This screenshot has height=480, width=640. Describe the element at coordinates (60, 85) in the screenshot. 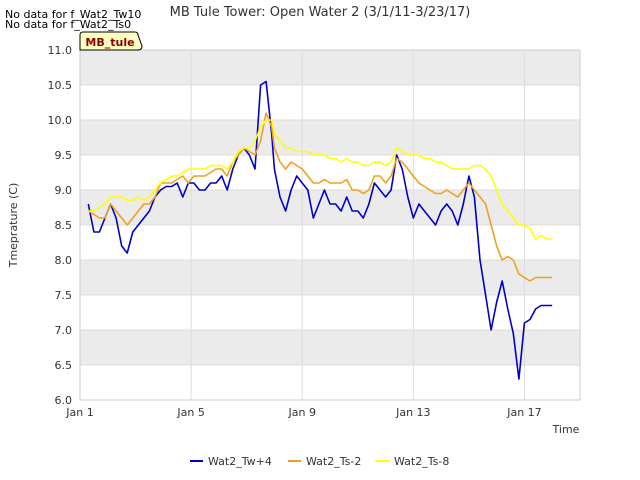

I see `y-tick-label: 10.5` at that location.